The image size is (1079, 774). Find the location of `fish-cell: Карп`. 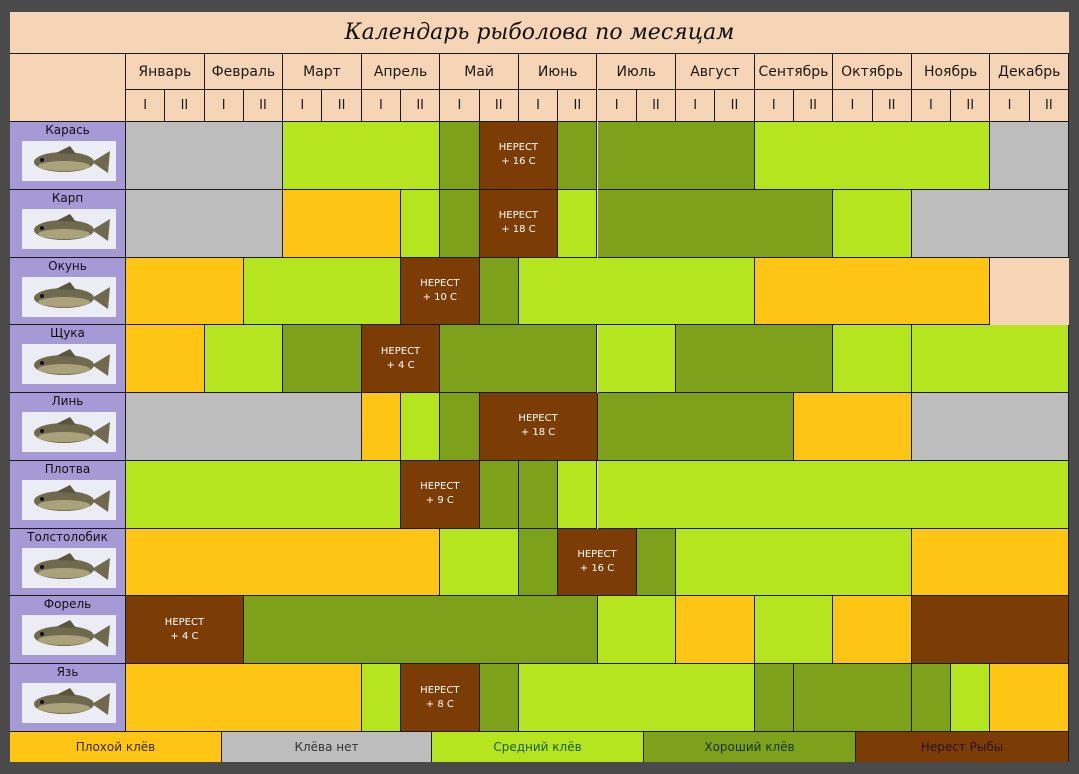

fish-cell: Карп is located at coordinates (68, 223).